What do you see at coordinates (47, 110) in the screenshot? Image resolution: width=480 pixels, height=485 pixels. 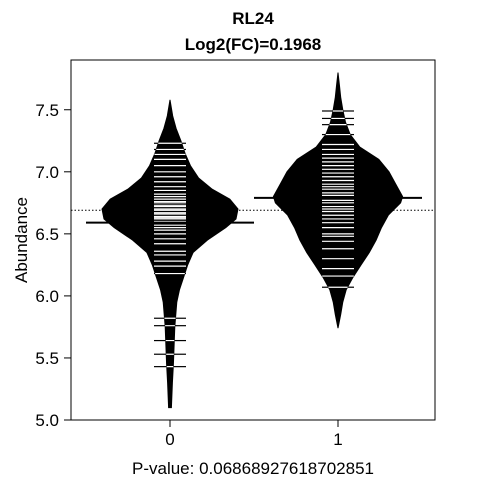 I see `y-tick-label-7.5: 7.5` at bounding box center [47, 110].